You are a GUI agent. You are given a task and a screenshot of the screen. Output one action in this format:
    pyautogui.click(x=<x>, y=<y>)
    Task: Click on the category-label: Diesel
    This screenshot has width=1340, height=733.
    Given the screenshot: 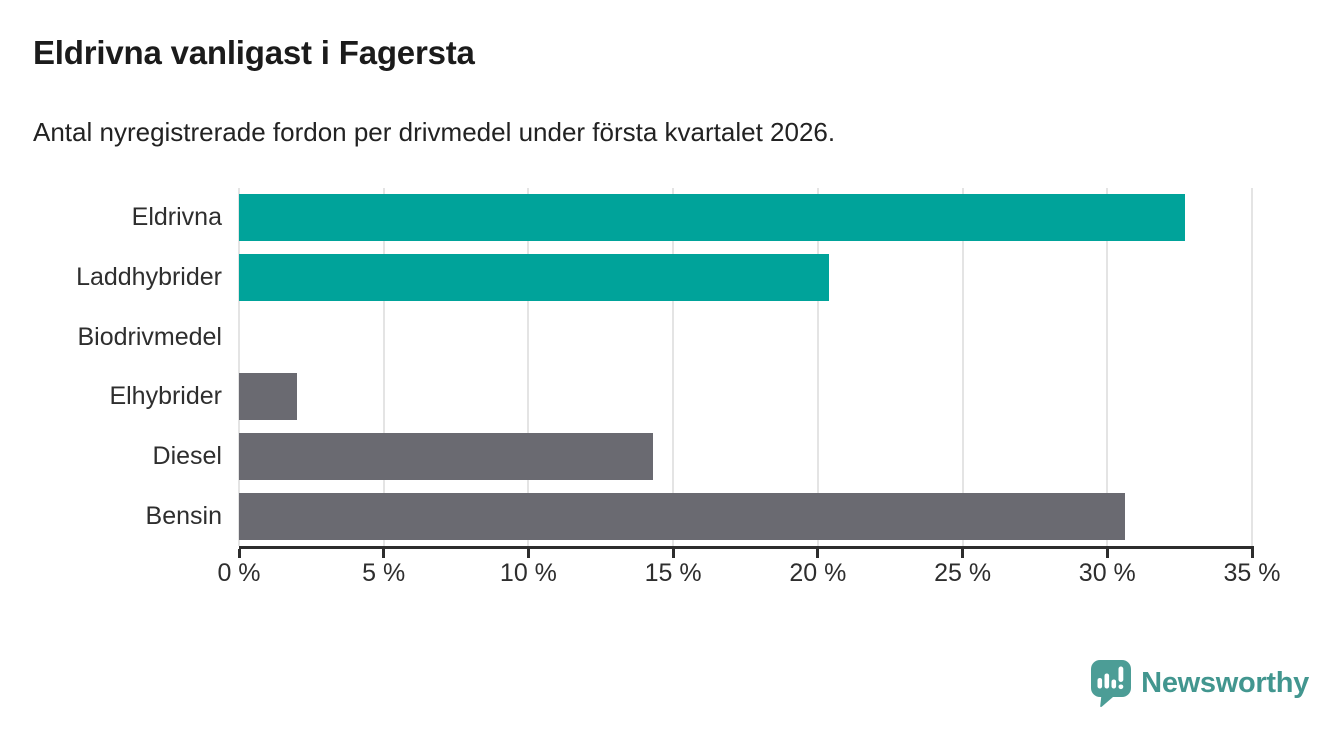 What is the action you would take?
    pyautogui.click(x=187, y=456)
    